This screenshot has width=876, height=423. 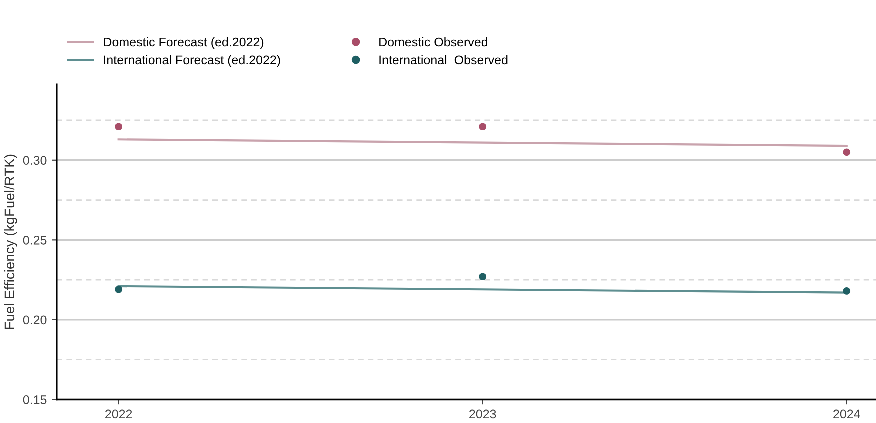 I want to click on x-tick-label: 2022, so click(x=119, y=414).